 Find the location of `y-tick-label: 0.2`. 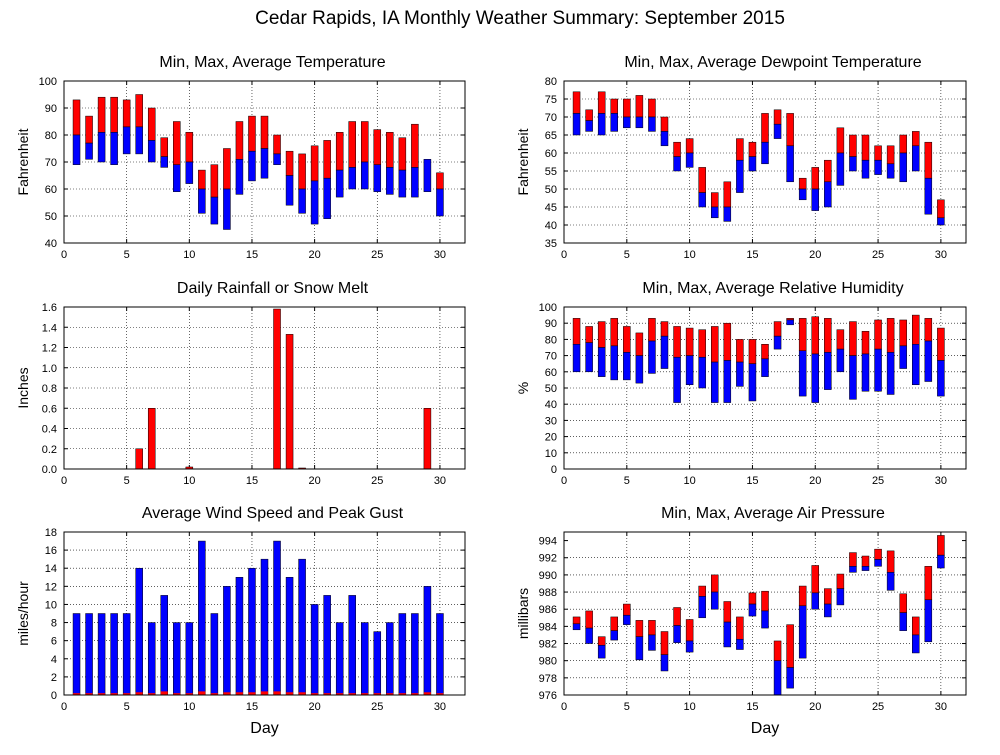

y-tick-label: 0.2 is located at coordinates (49, 450).